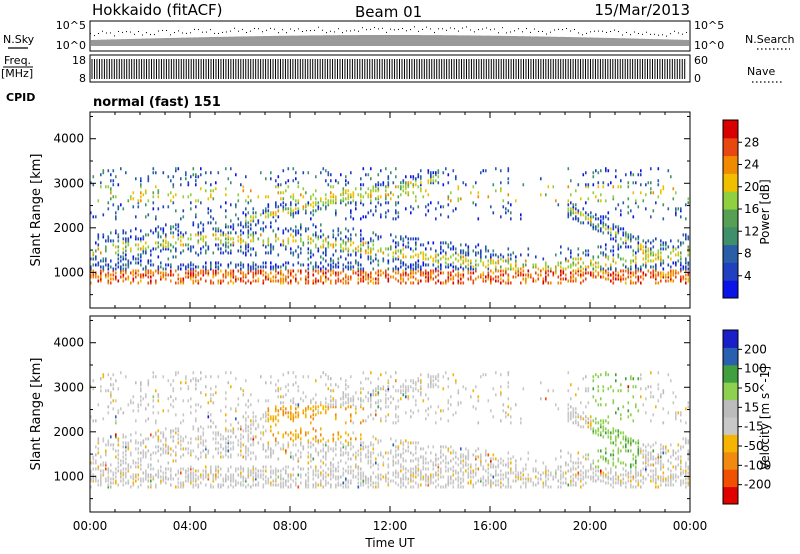 This screenshot has height=554, width=800. I want to click on nave-tick-low: 0, so click(697, 78).